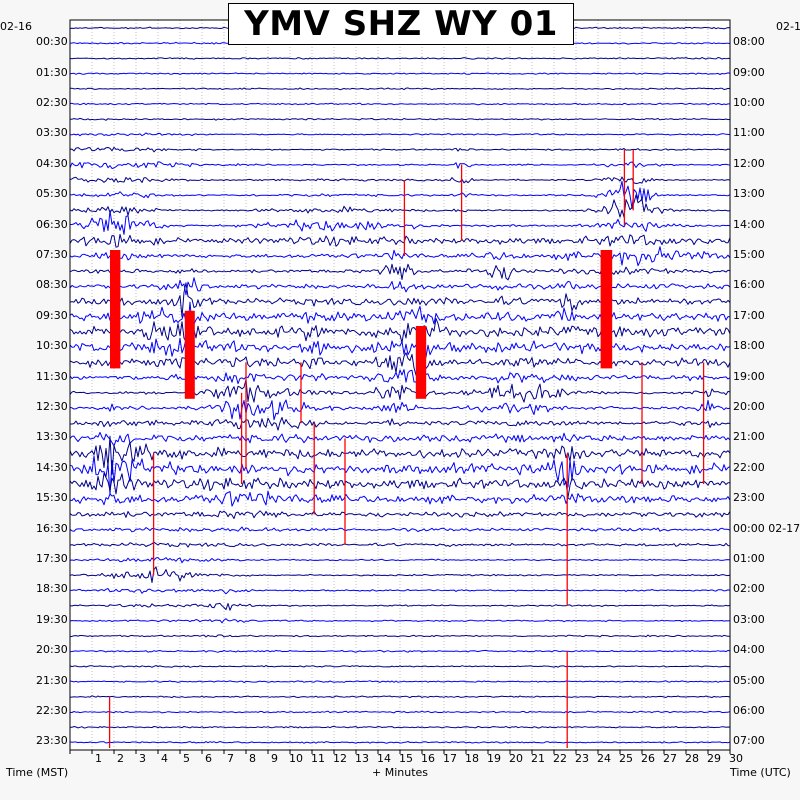 The width and height of the screenshot is (800, 800). I want to click on minute-tick-label: 15, so click(406, 758).